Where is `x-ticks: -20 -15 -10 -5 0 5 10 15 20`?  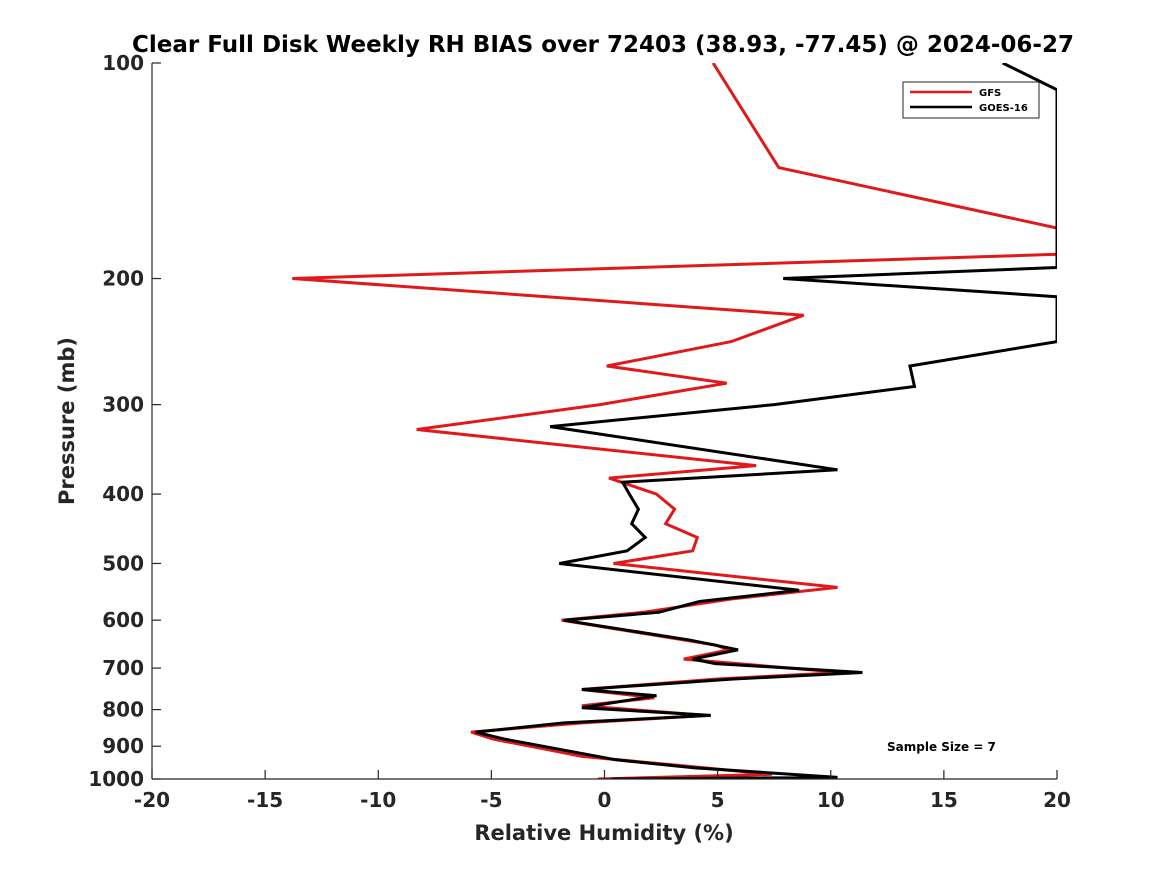
x-ticks: -20 -15 -10 -5 0 5 10 15 20 is located at coordinates (602, 791).